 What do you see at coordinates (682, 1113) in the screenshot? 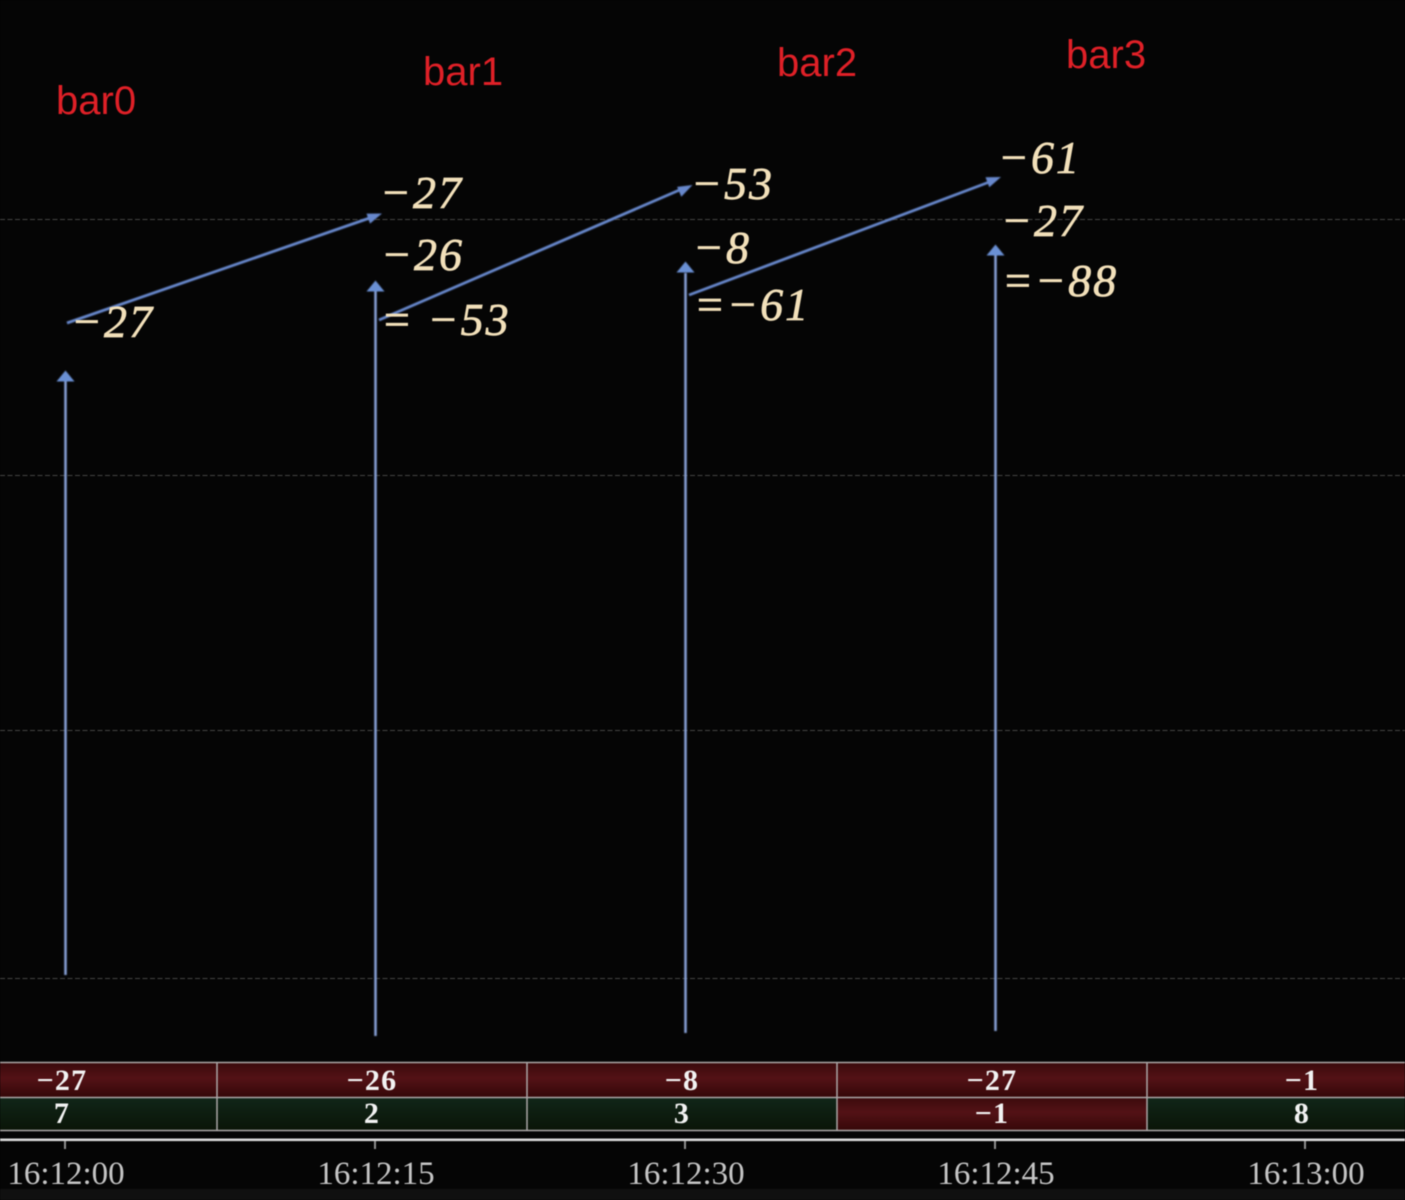
I see `svg-text: 3` at bounding box center [682, 1113].